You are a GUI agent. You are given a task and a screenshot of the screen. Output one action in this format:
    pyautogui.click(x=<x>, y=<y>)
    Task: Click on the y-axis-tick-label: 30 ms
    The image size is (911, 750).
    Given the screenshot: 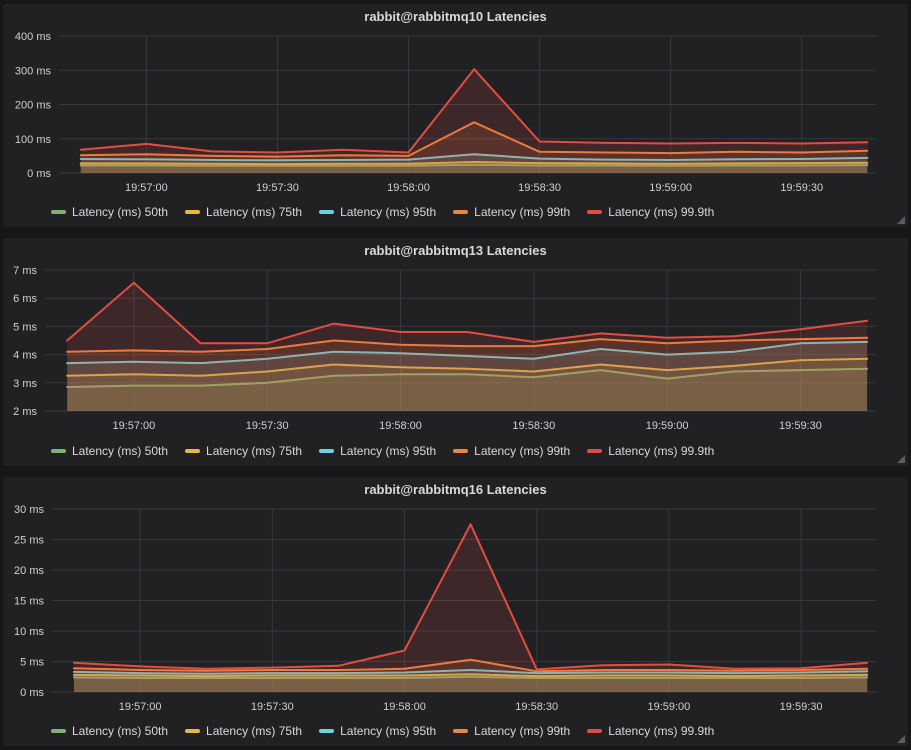 What is the action you would take?
    pyautogui.click(x=29, y=510)
    